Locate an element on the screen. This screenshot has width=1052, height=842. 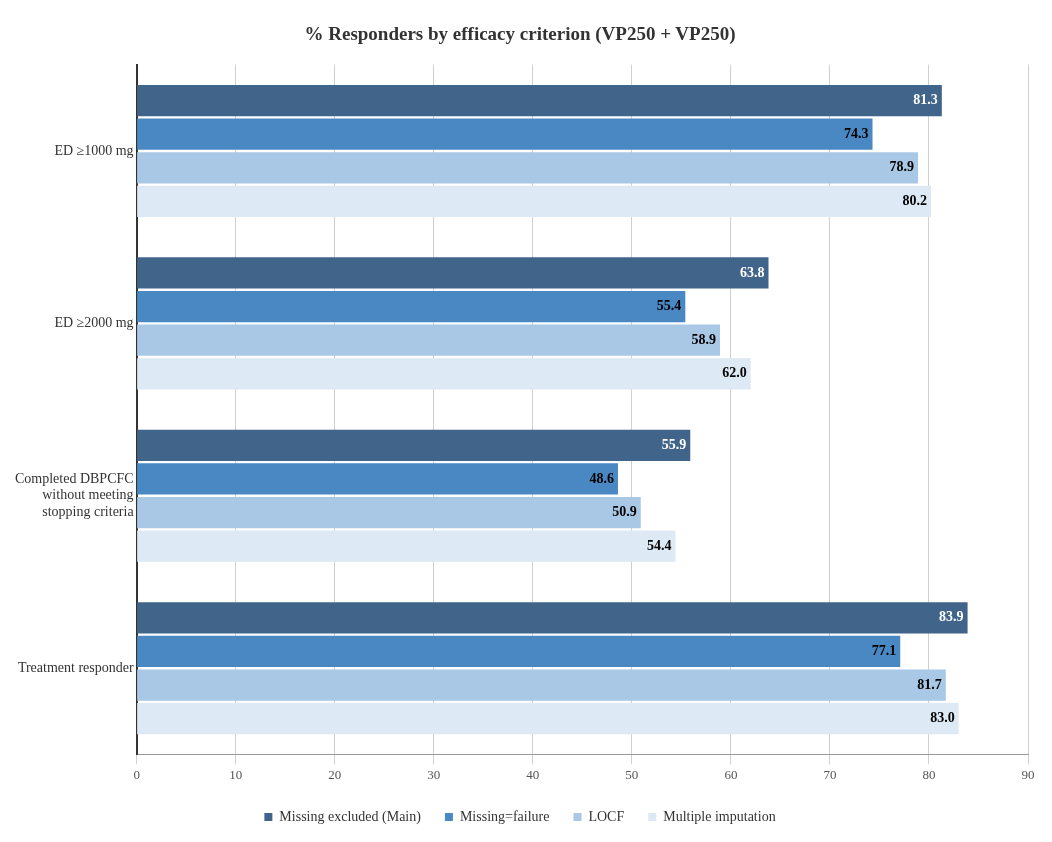
y-tick-label: Treatment responder is located at coordinates (75, 667).